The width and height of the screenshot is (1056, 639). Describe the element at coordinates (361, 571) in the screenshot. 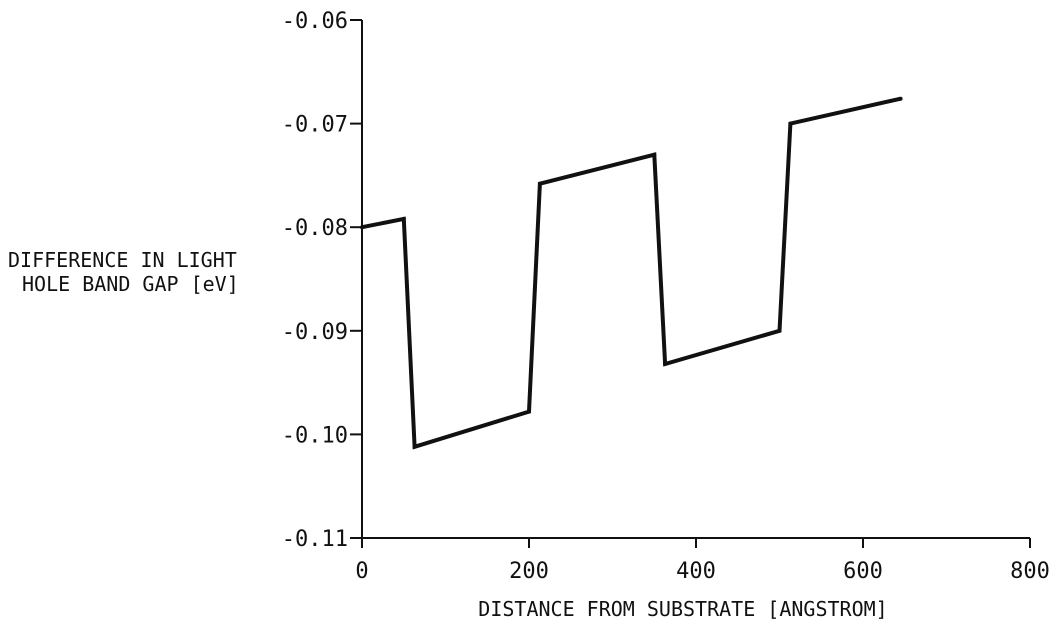

I see `x-tick-label: 0` at that location.